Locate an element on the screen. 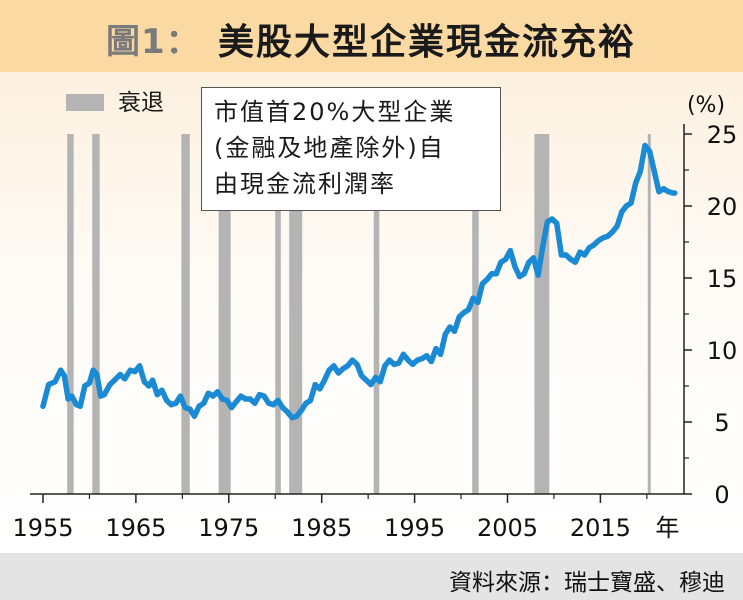 The width and height of the screenshot is (743, 600). y-tick-label: 5 is located at coordinates (721, 423).